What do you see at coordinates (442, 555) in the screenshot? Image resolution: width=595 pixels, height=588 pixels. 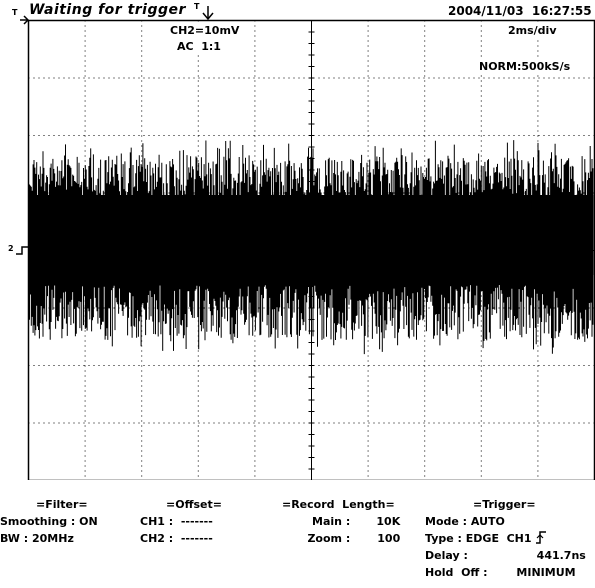 I see `delay-label: Delay` at bounding box center [442, 555].